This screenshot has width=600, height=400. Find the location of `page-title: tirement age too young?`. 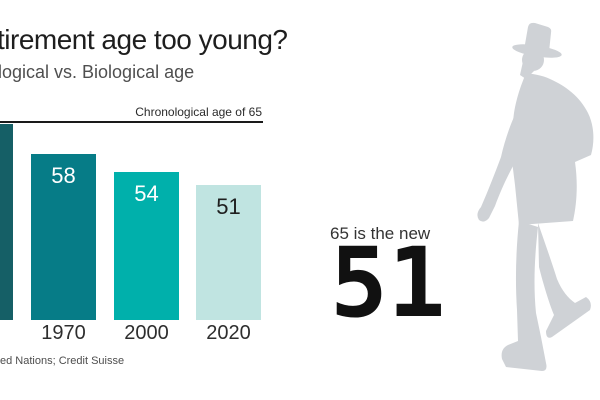

page-title: tirement age too young? is located at coordinates (144, 39).